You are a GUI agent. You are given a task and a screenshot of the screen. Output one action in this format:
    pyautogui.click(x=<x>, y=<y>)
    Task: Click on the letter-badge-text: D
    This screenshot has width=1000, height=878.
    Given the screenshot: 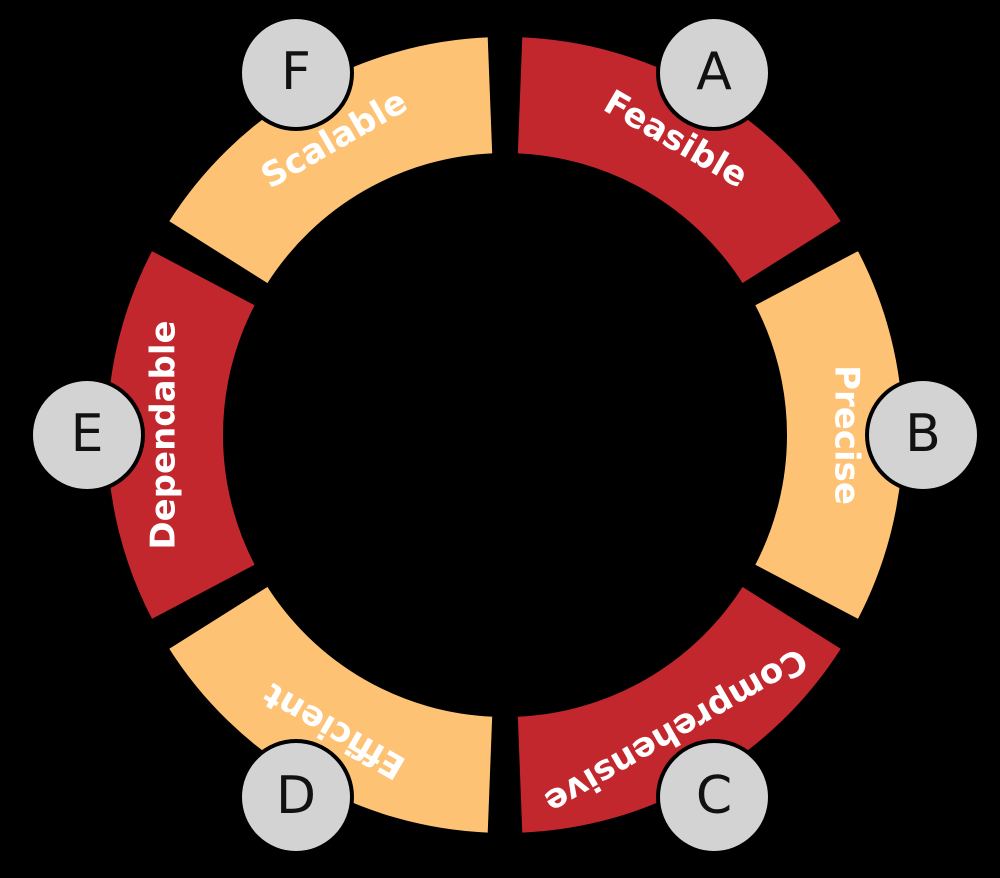 What is the action you would take?
    pyautogui.click(x=296, y=796)
    